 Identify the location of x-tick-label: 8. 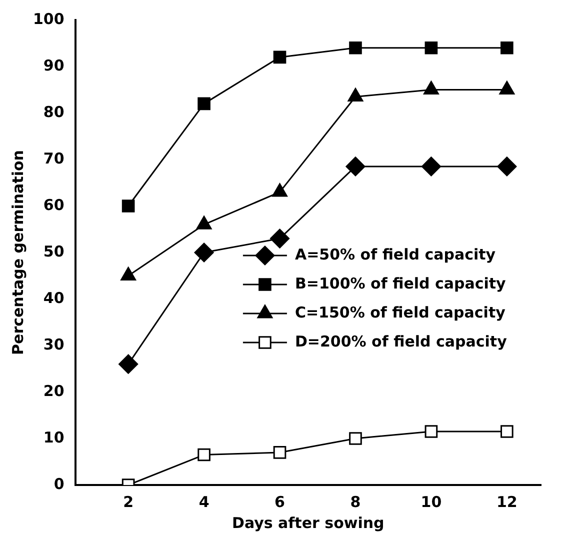
(355, 501).